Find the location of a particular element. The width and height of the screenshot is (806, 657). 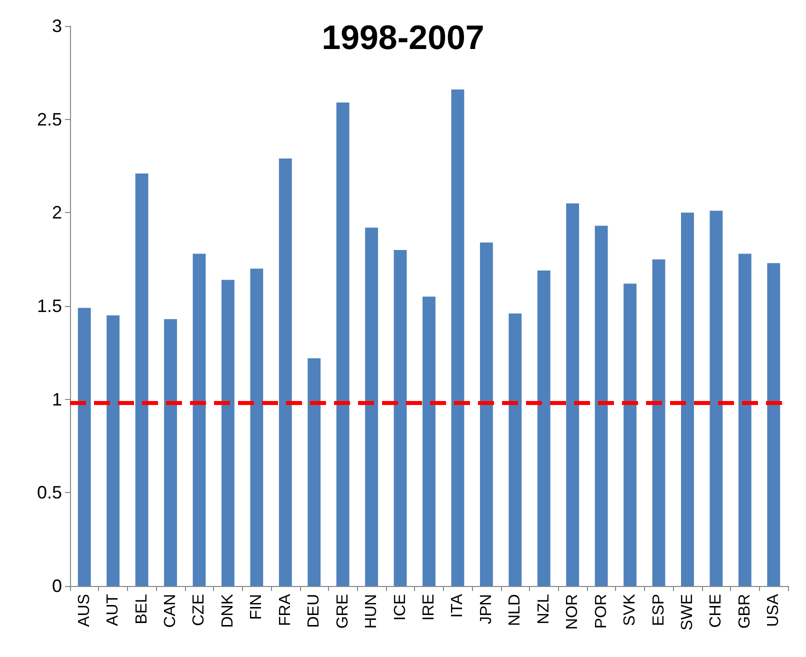

y-tick-label: 0 is located at coordinates (57, 586).